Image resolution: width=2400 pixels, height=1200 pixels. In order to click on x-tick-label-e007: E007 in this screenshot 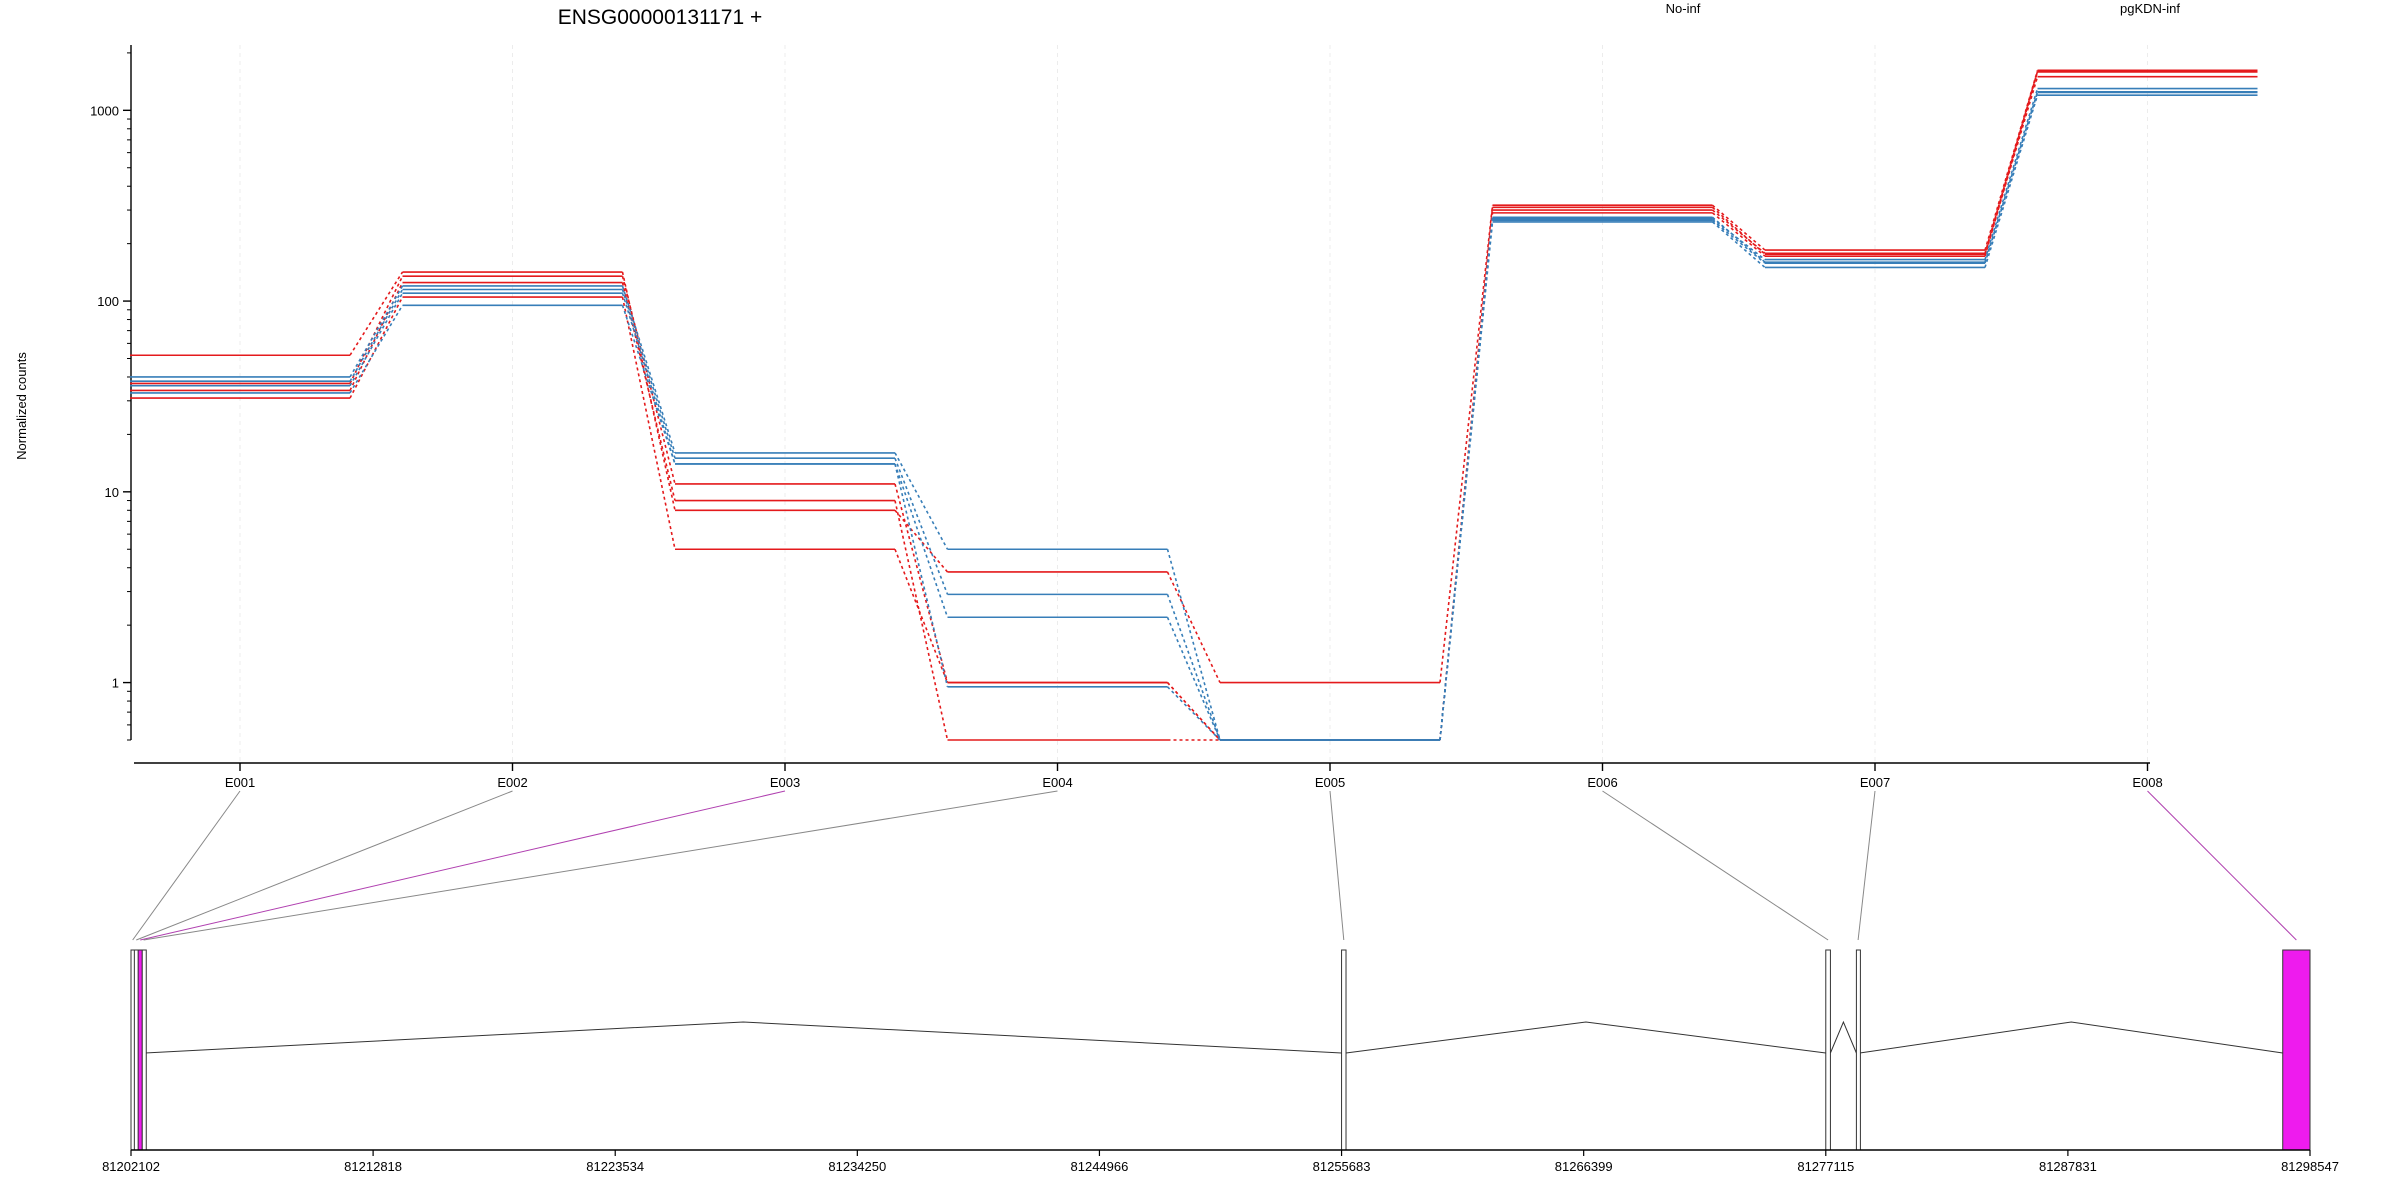, I will do `click(1875, 782)`.